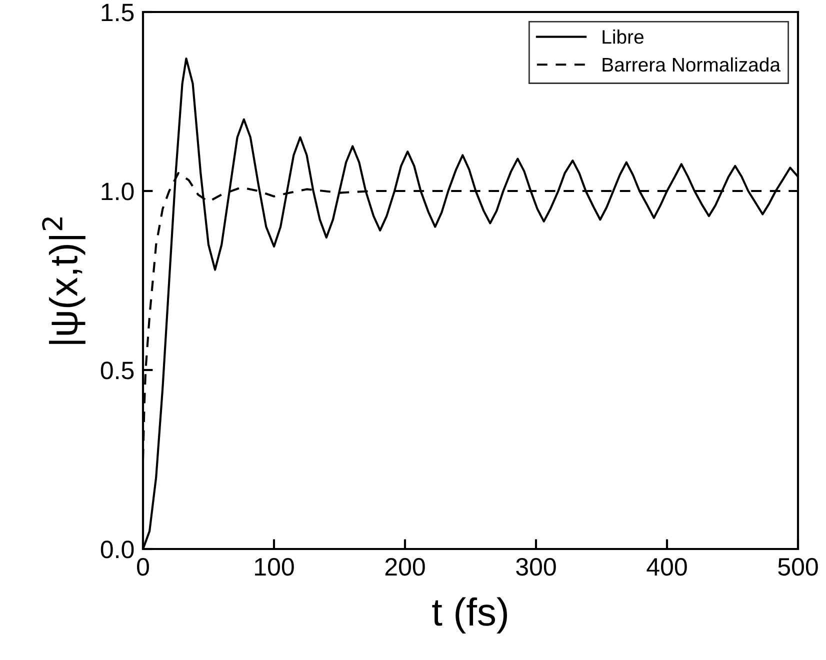 The image size is (826, 660). Describe the element at coordinates (405, 567) in the screenshot. I see `x-tick-label: 200` at that location.